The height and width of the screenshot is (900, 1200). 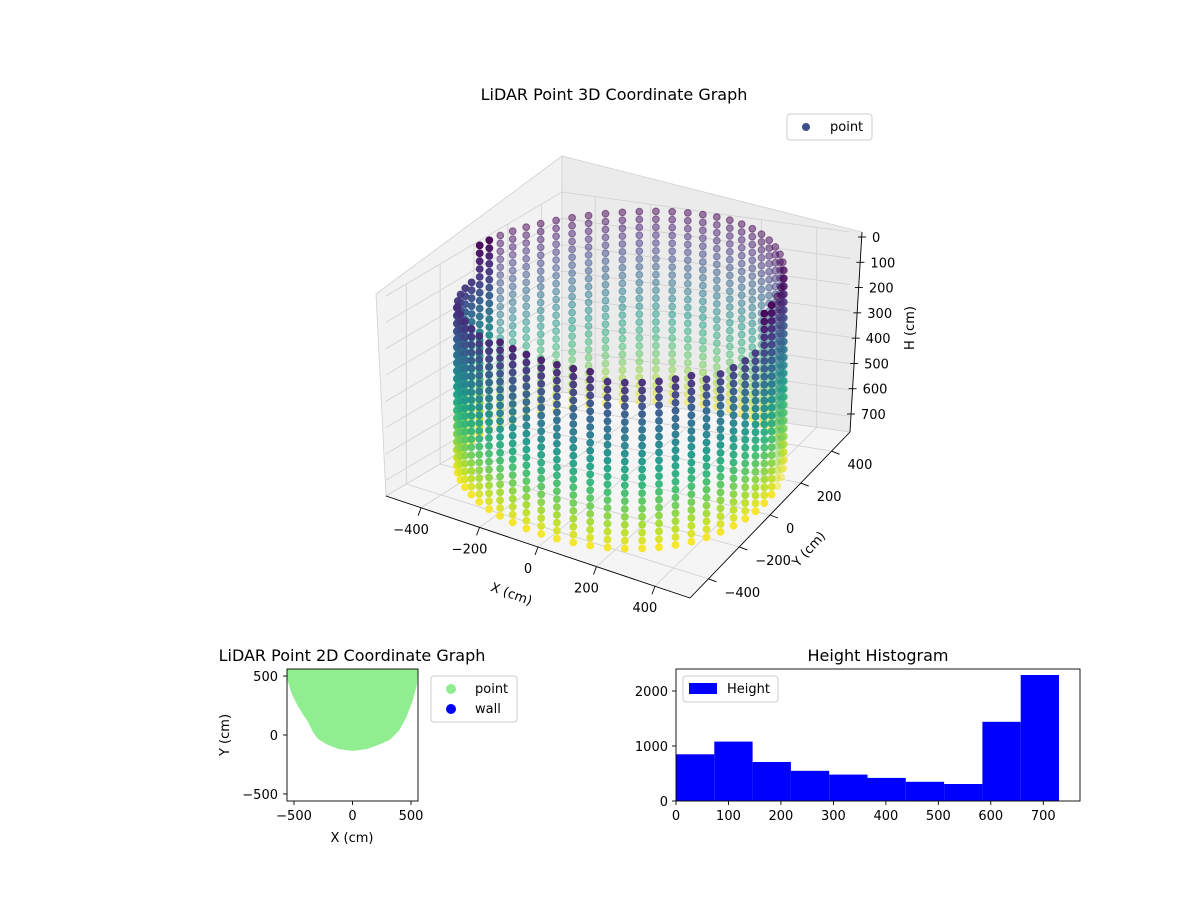 What do you see at coordinates (882, 263) in the screenshot?
I see `z-tick-label: 100` at bounding box center [882, 263].